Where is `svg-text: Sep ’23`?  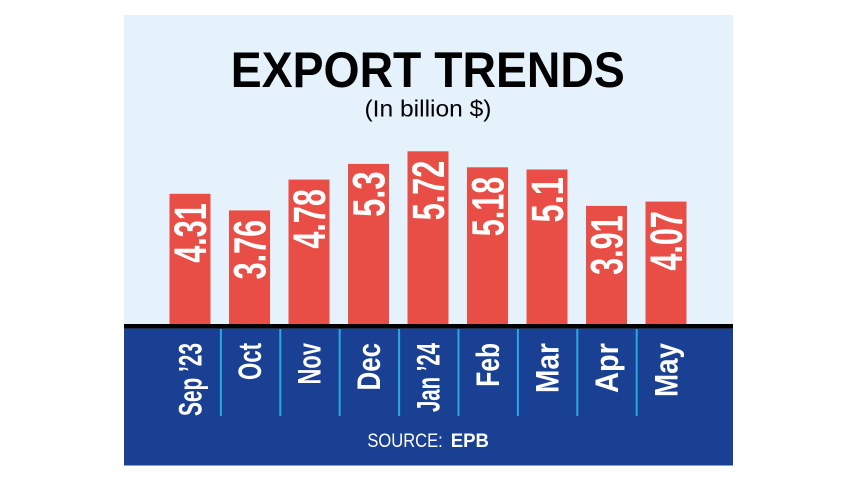 svg-text: Sep ’23 is located at coordinates (191, 379).